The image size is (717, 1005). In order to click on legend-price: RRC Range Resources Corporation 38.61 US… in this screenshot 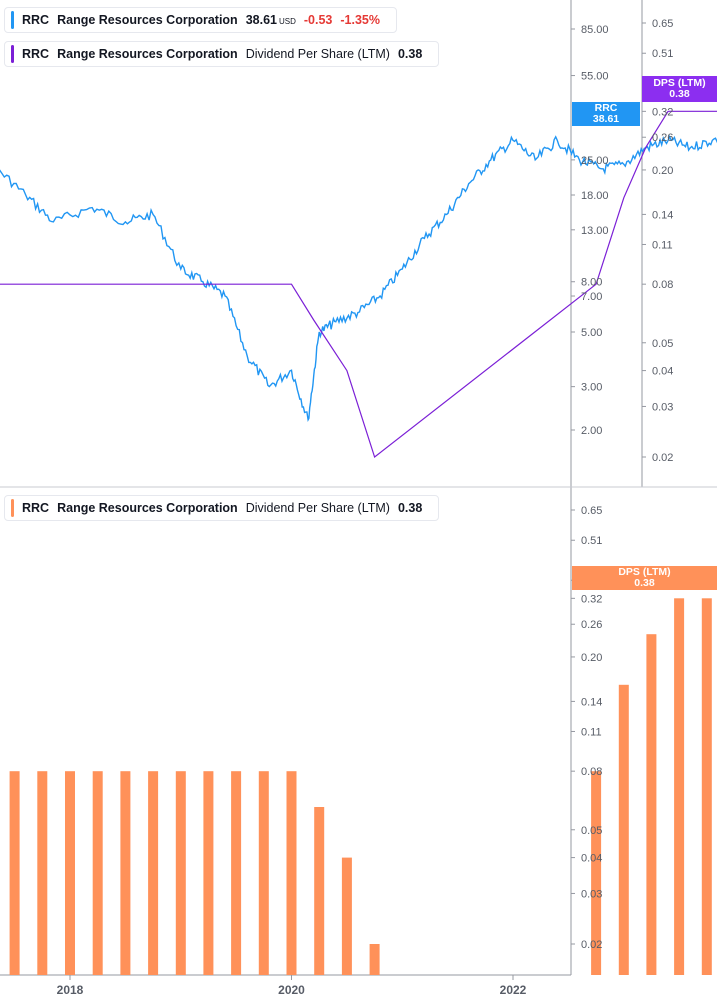, I will do `click(200, 20)`.